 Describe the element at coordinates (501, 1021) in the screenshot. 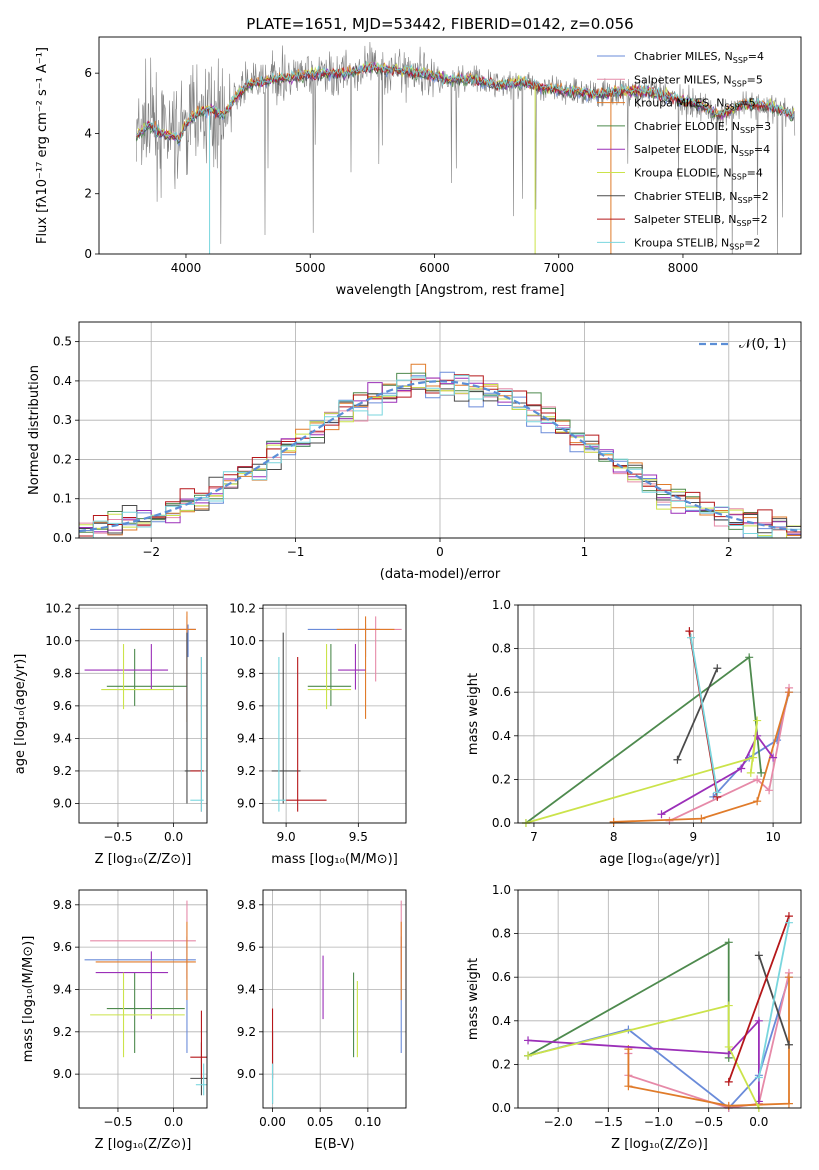

I see `weight_vs_Z-ytick-label: 0.4` at that location.